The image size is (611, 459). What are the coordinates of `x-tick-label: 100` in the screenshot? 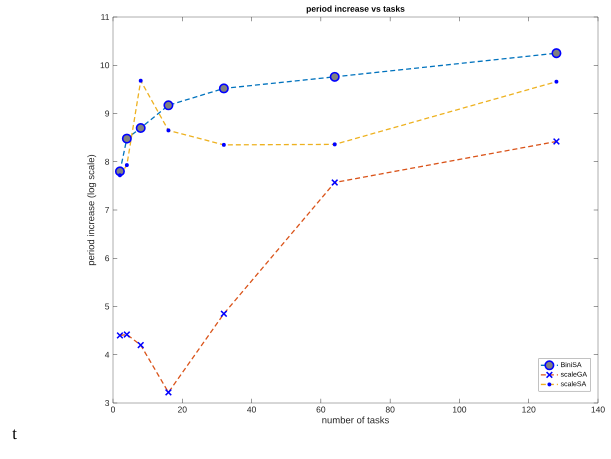 It's located at (459, 409).